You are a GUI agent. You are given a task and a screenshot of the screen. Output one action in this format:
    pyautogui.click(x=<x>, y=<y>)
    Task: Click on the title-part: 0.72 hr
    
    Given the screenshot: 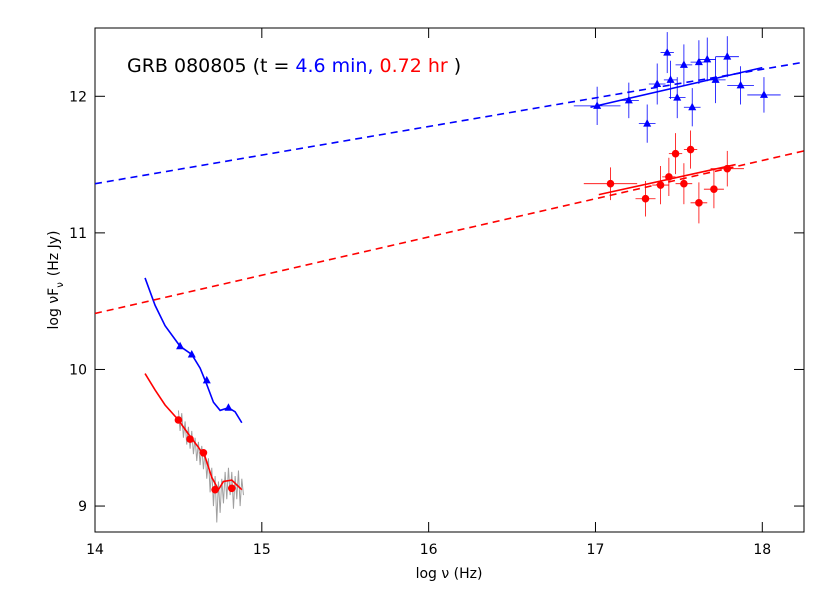 What is the action you would take?
    pyautogui.click(x=414, y=66)
    